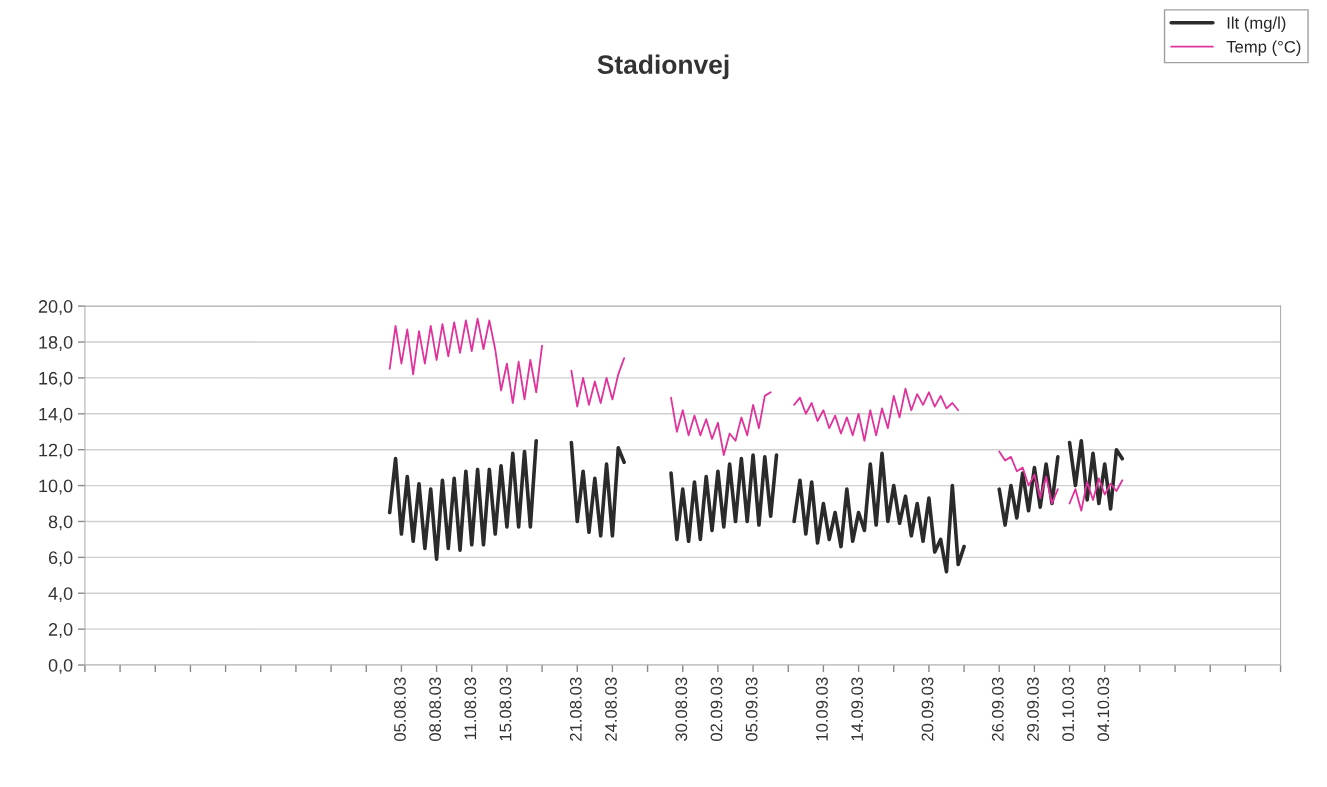 This screenshot has width=1327, height=787. I want to click on y-tick-label: 10,0, so click(56, 487).